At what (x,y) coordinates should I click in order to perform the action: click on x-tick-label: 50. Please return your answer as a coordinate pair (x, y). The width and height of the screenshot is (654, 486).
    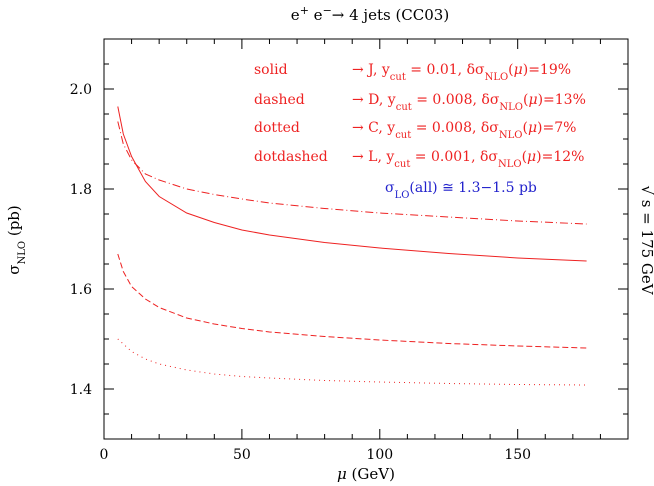
    Looking at the image, I should click on (242, 455).